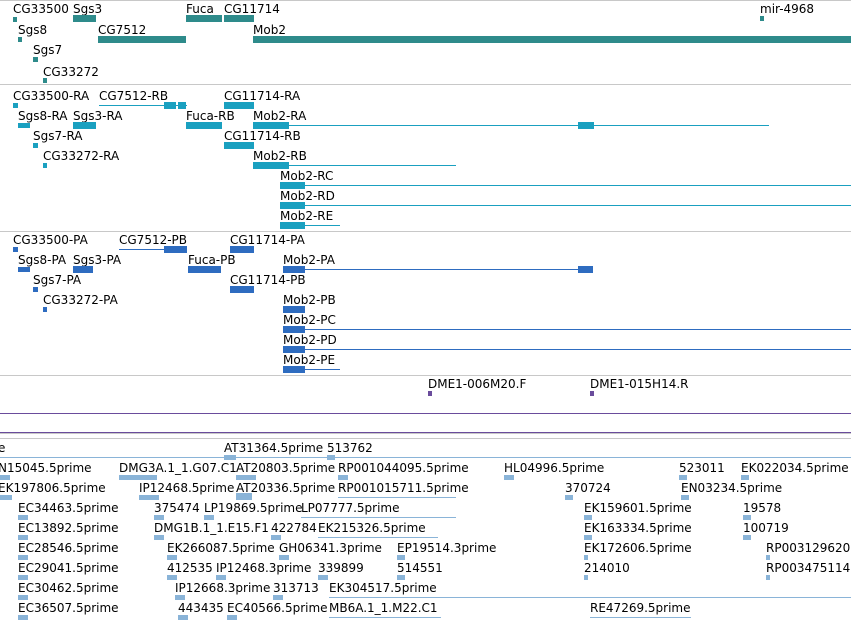 The height and width of the screenshot is (623, 851). What do you see at coordinates (286, 468) in the screenshot?
I see `est-label: AT20803.5prime` at bounding box center [286, 468].